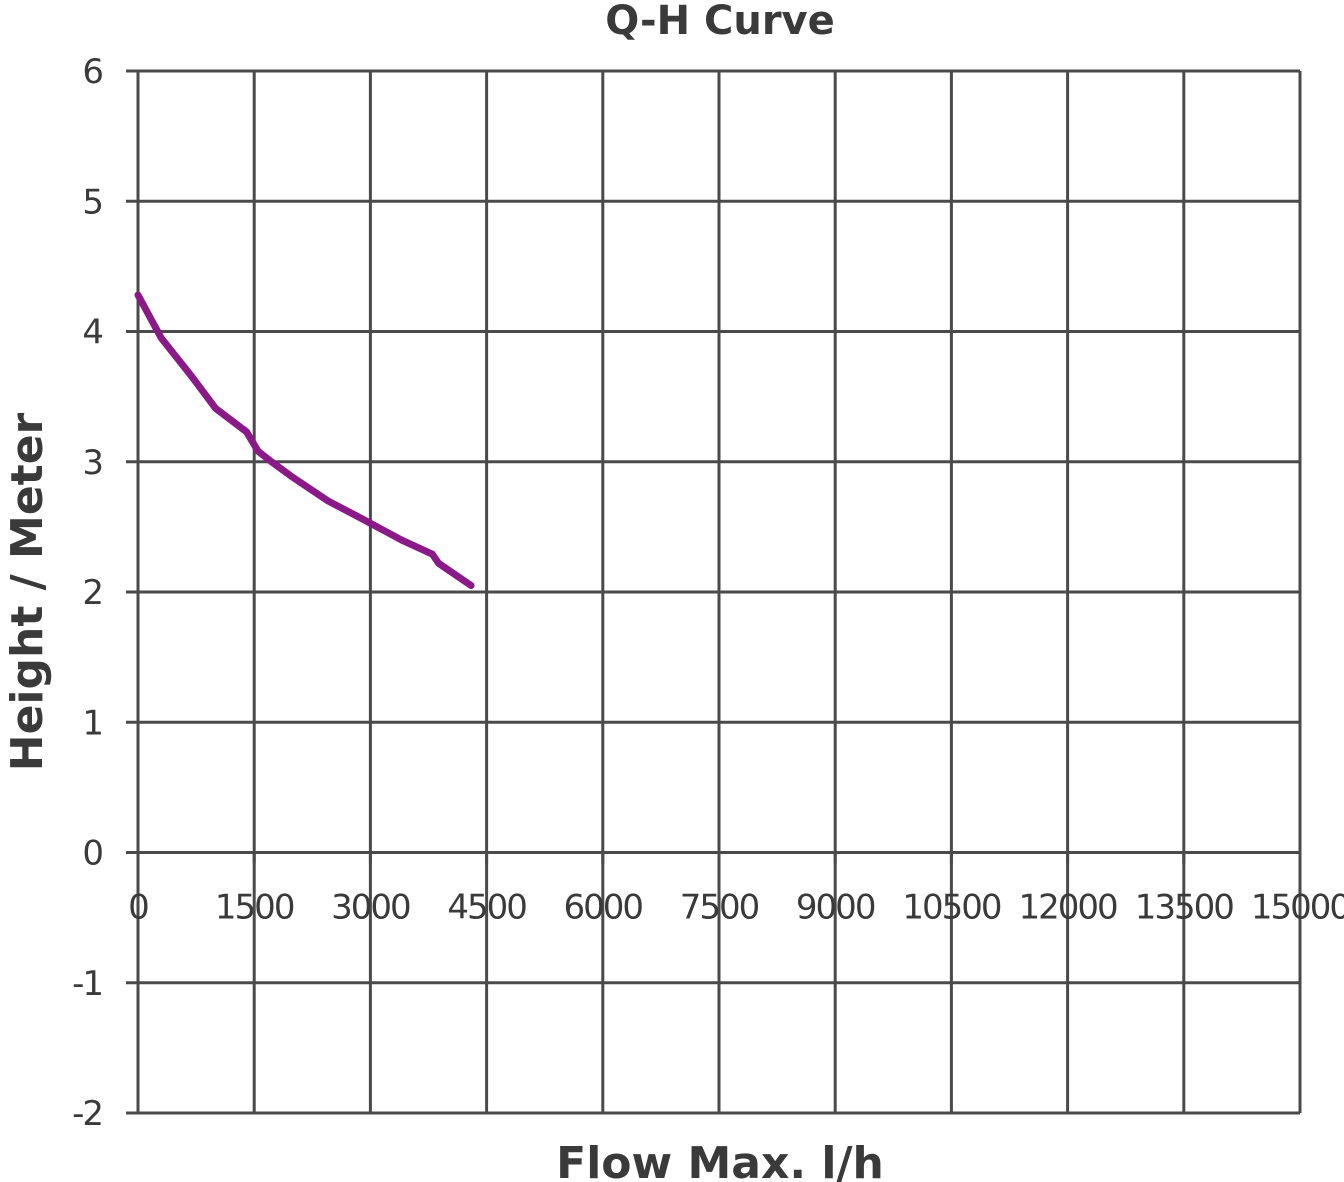 This screenshot has height=1182, width=1344. Describe the element at coordinates (254, 908) in the screenshot. I see `x-tick-label-1: 1500` at that location.